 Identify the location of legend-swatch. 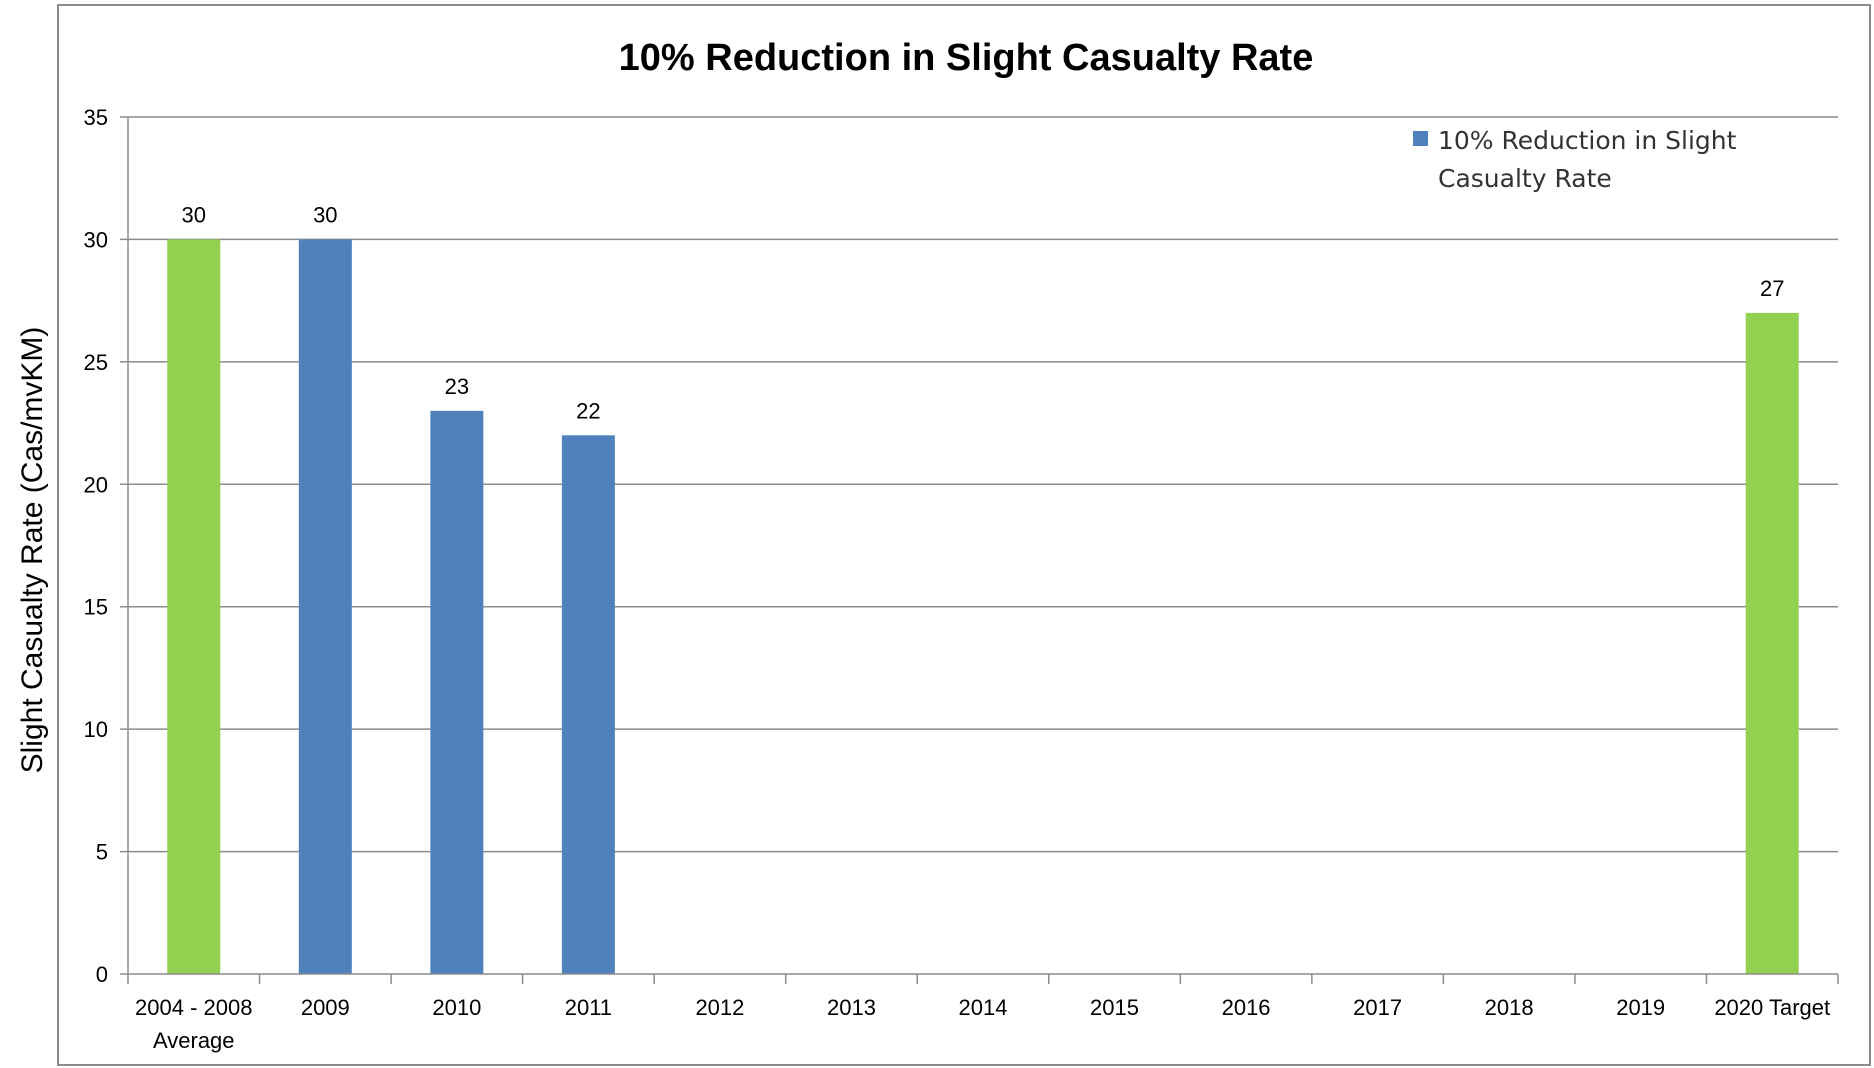
(1420, 138).